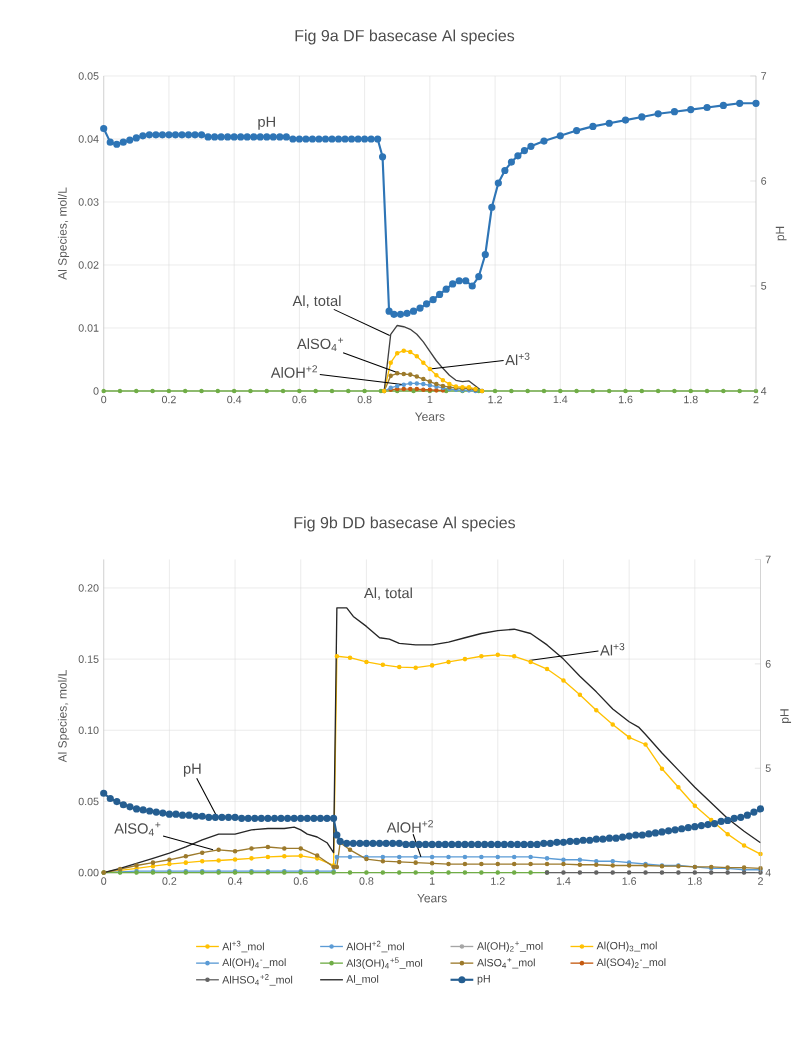 The width and height of the screenshot is (809, 1038). I want to click on chart-title: Fig 9a DF basecase Al species, so click(405, 37).